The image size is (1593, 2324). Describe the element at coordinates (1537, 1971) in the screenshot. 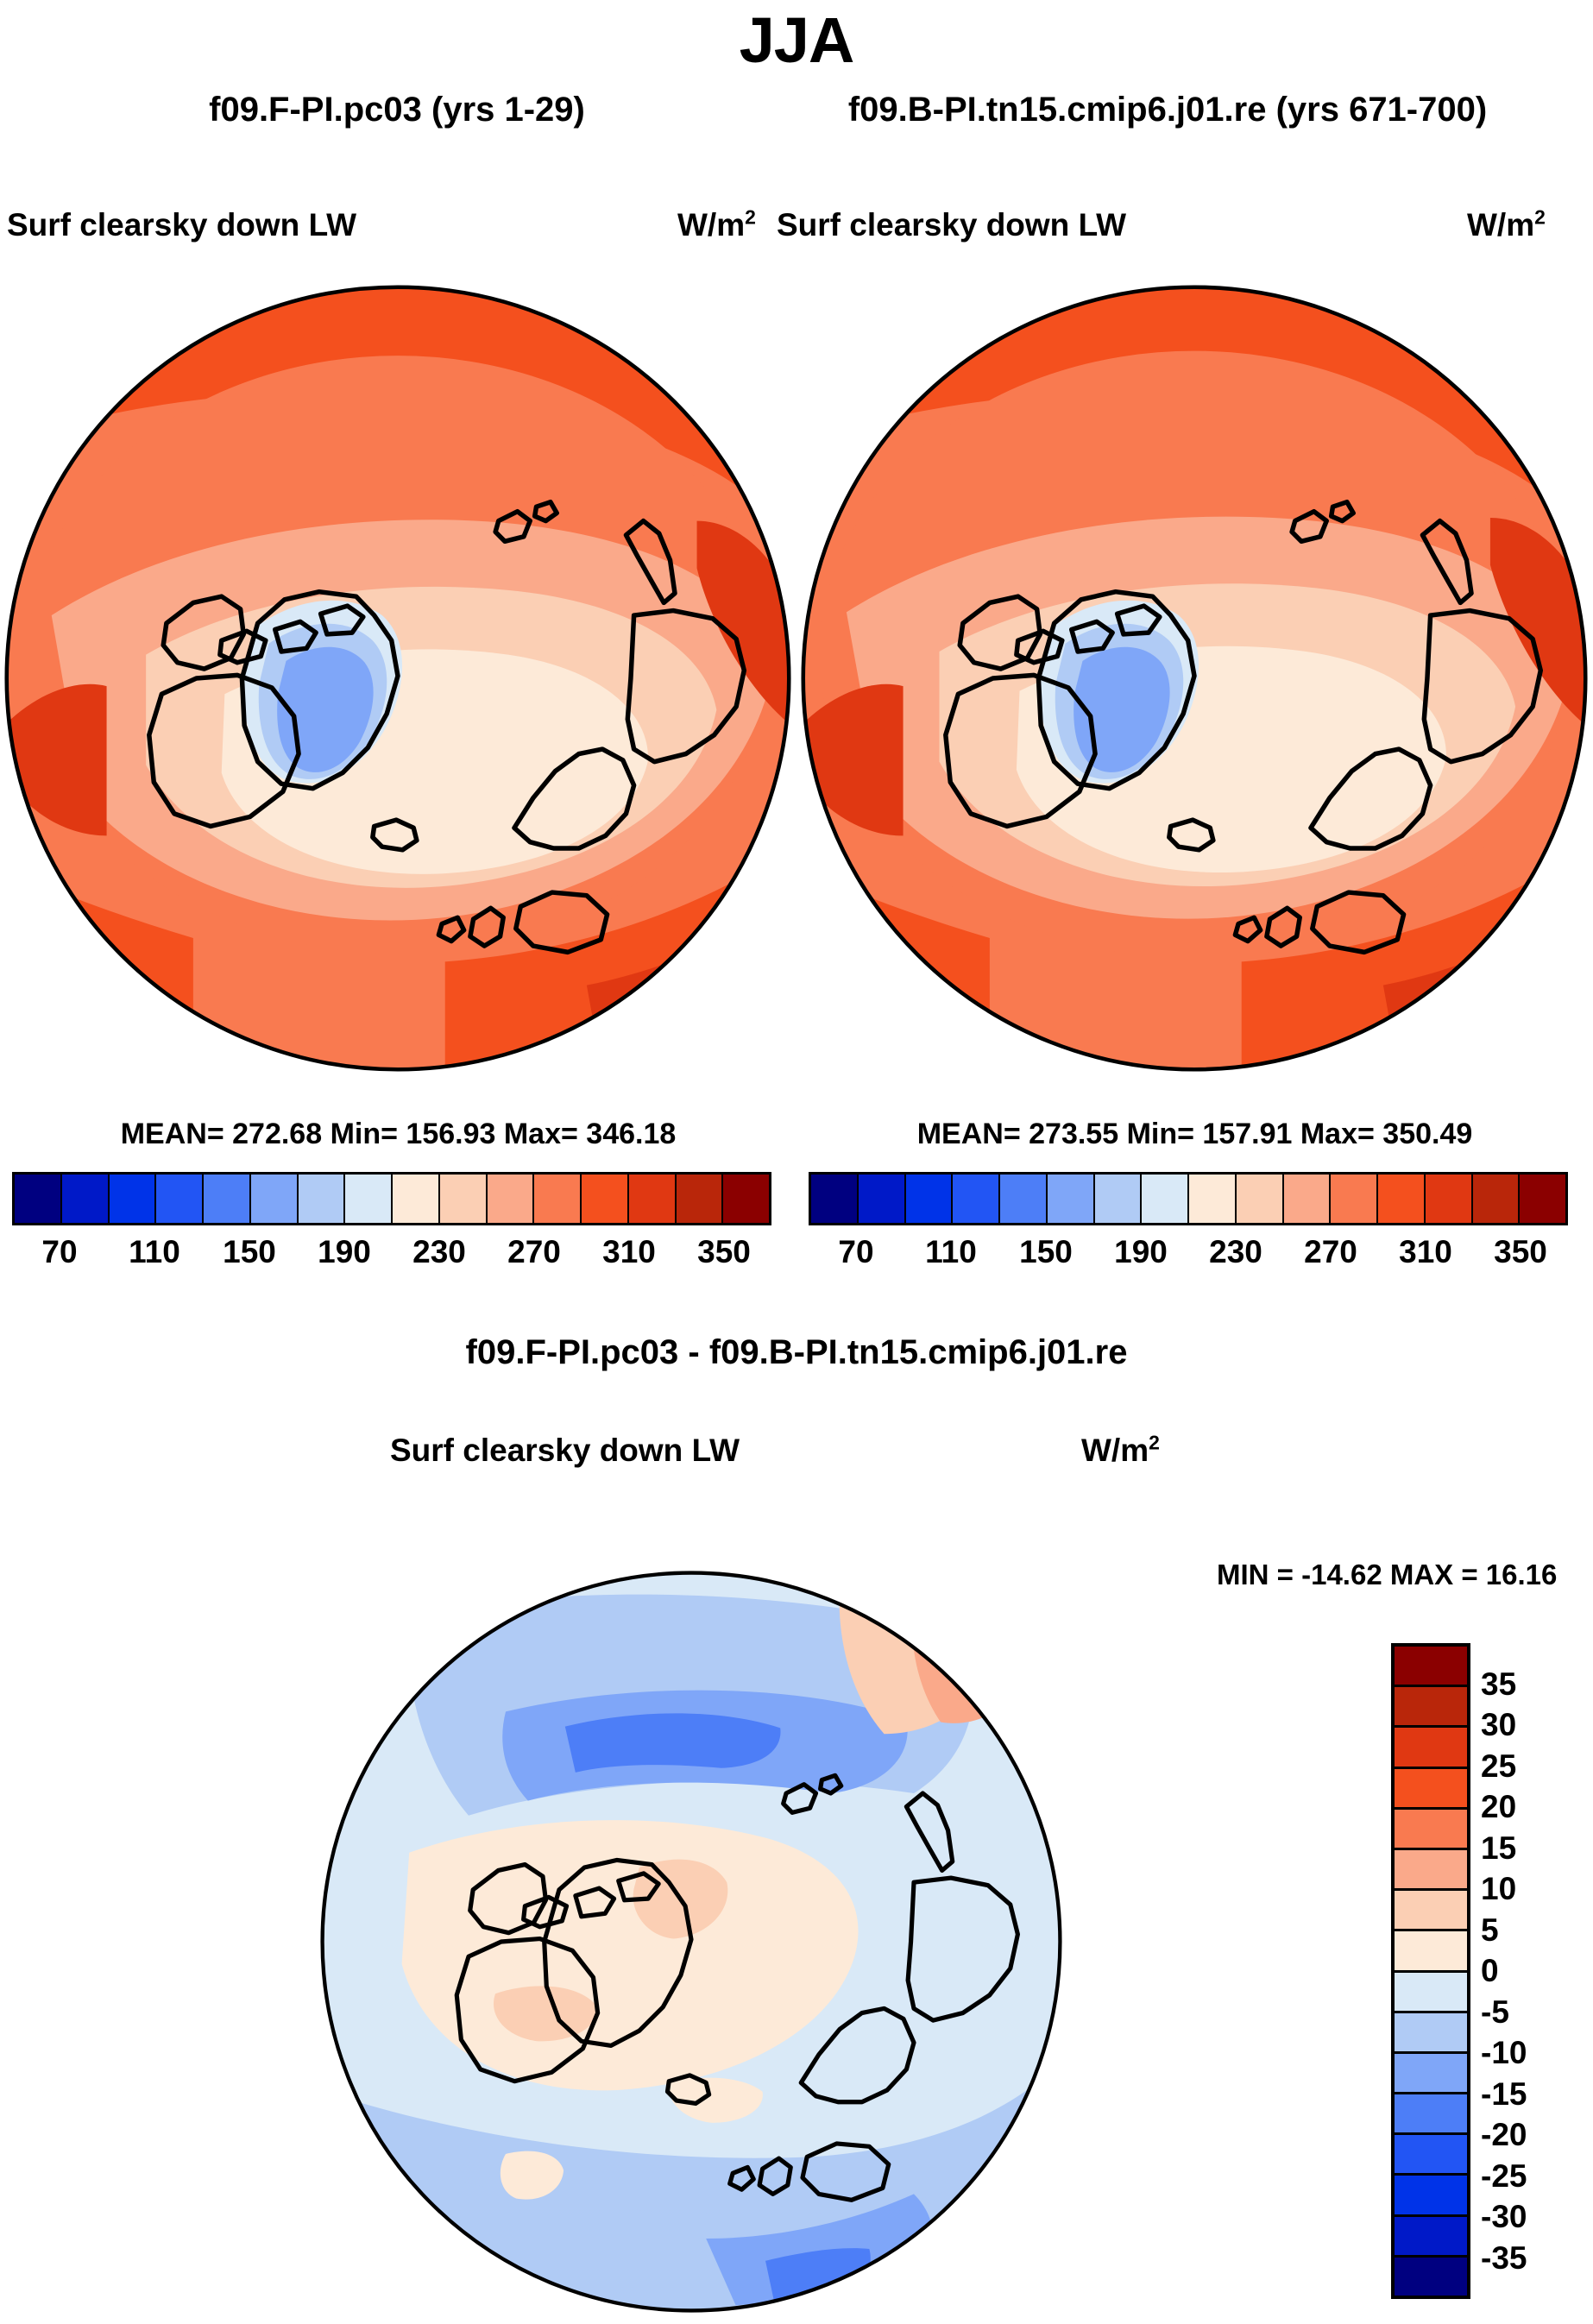

I see `difference-panel-colorbar-labels: 35 30 25 20 15 10 5 0 -5 -10 -15 -20 -25 -30 -35` at that location.